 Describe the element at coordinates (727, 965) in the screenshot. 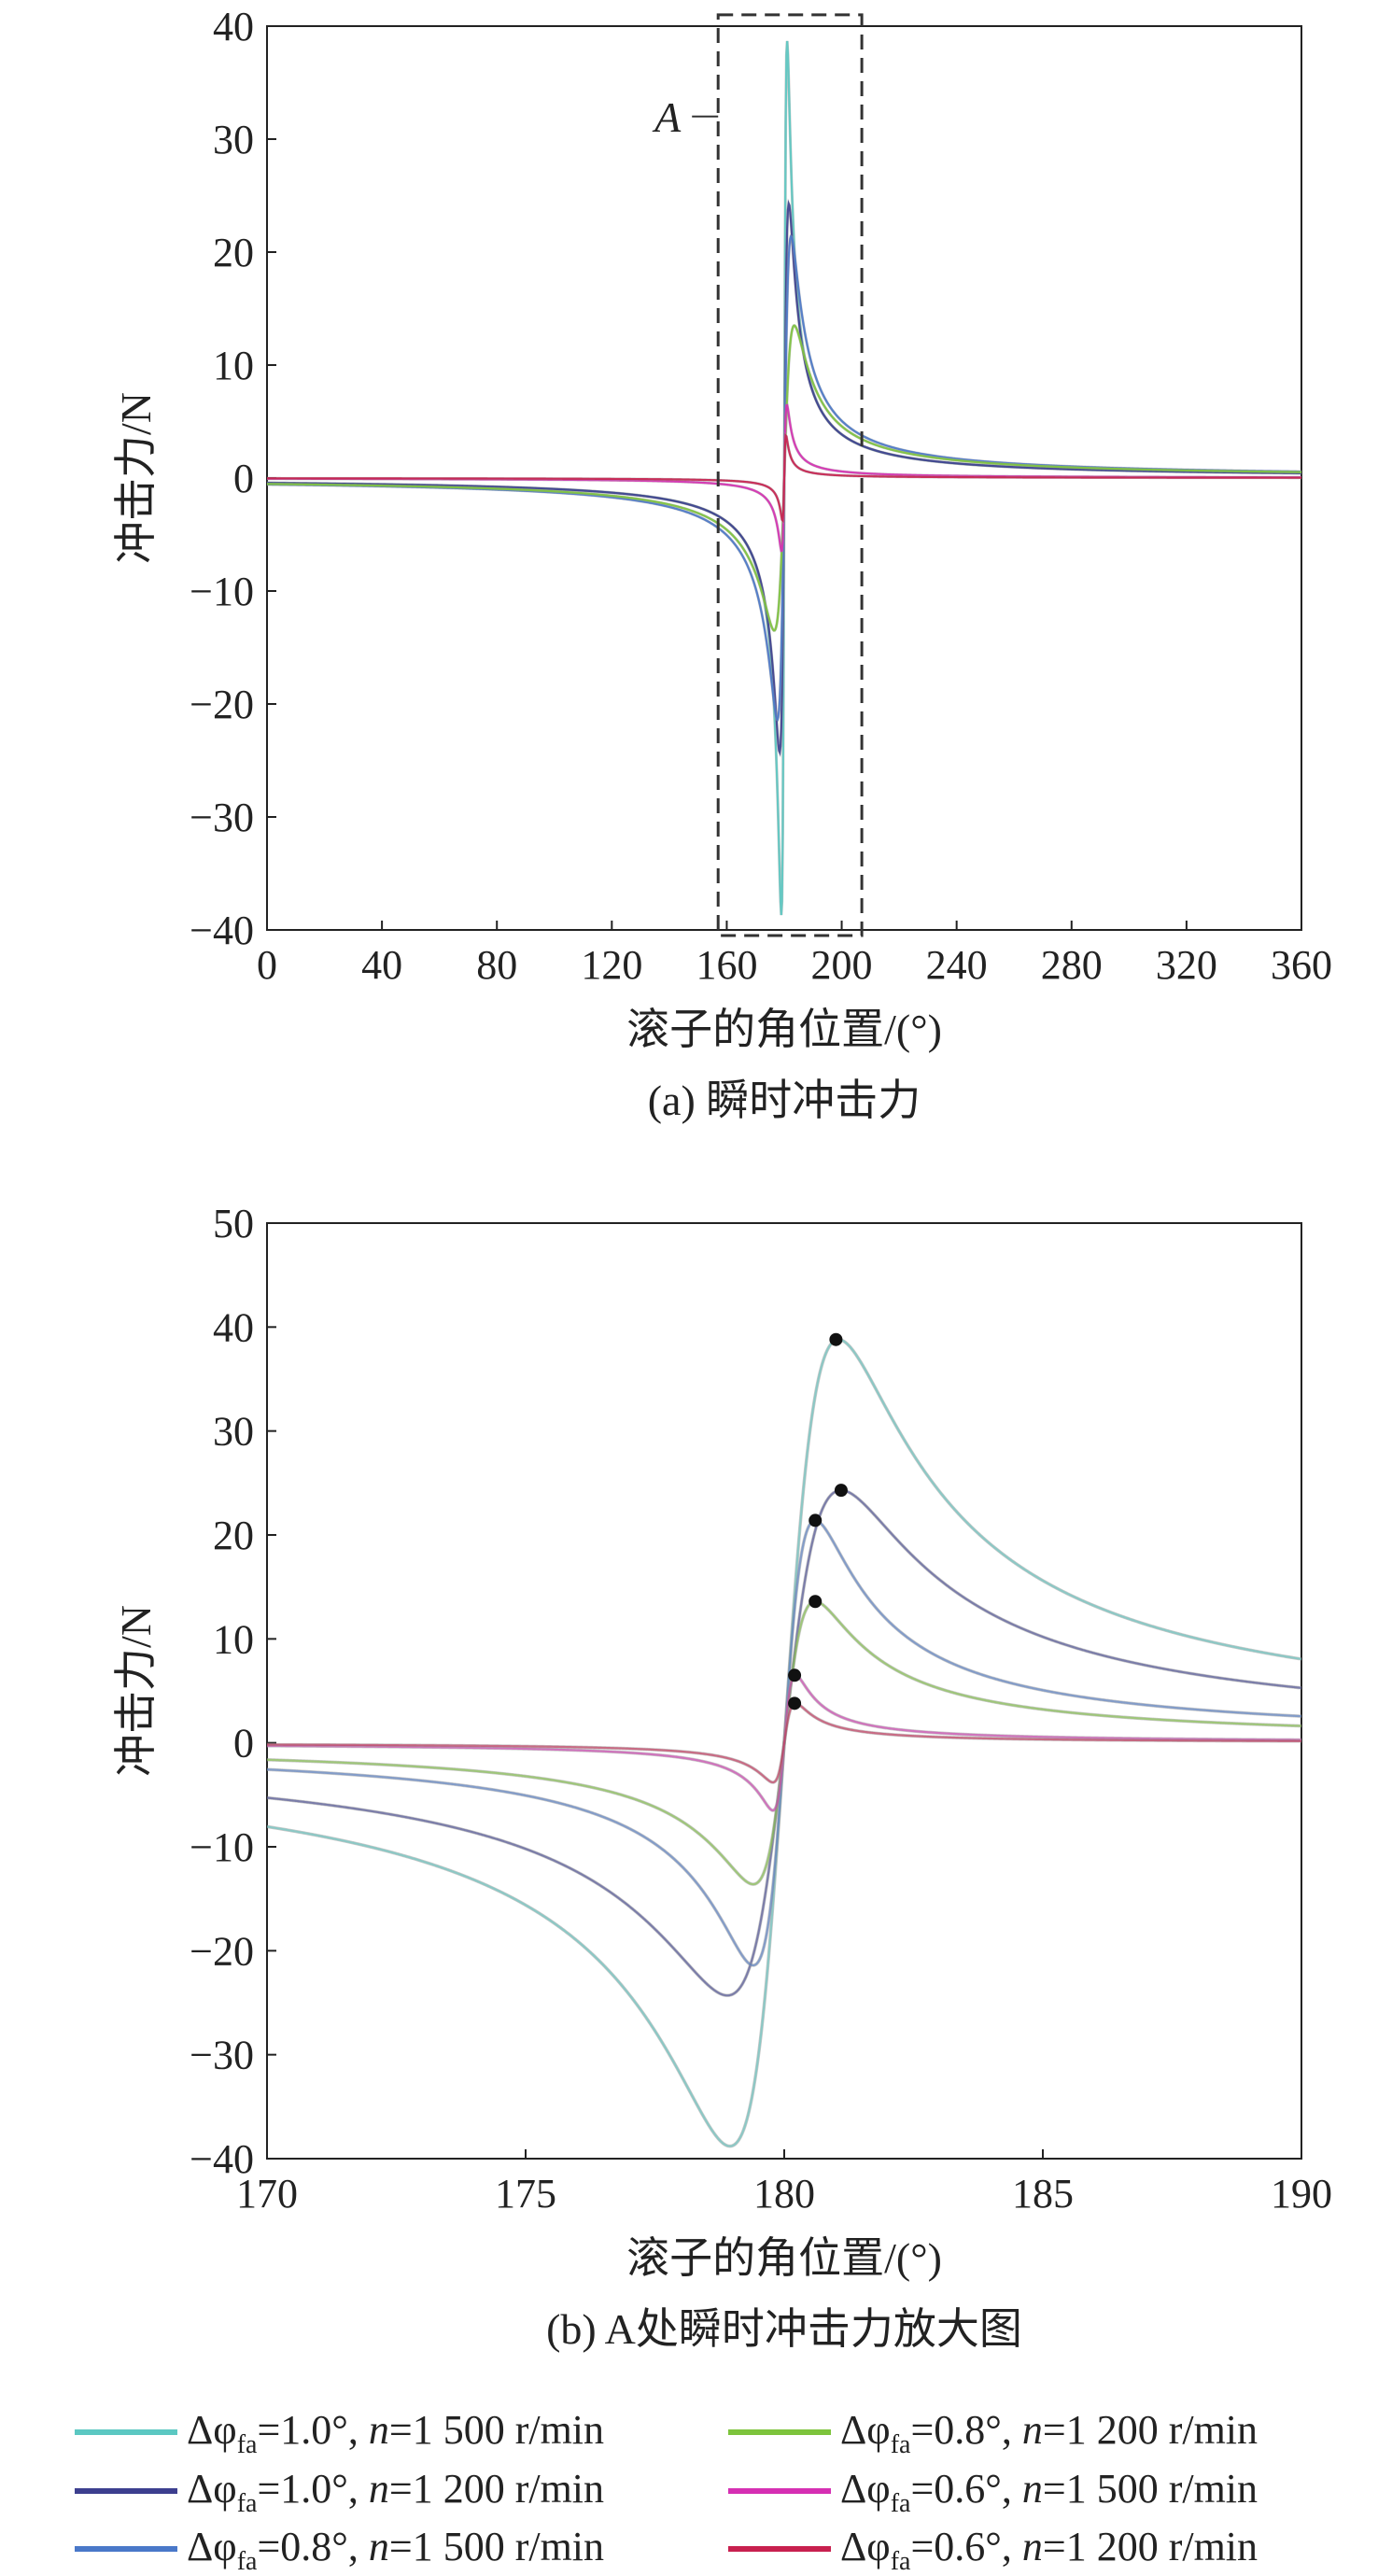

I see `x-tick-label: 160` at that location.